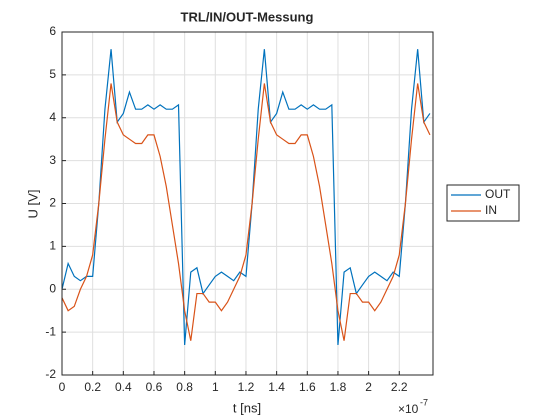  Describe the element at coordinates (307, 387) in the screenshot. I see `x-tick-label: 1.6` at that location.